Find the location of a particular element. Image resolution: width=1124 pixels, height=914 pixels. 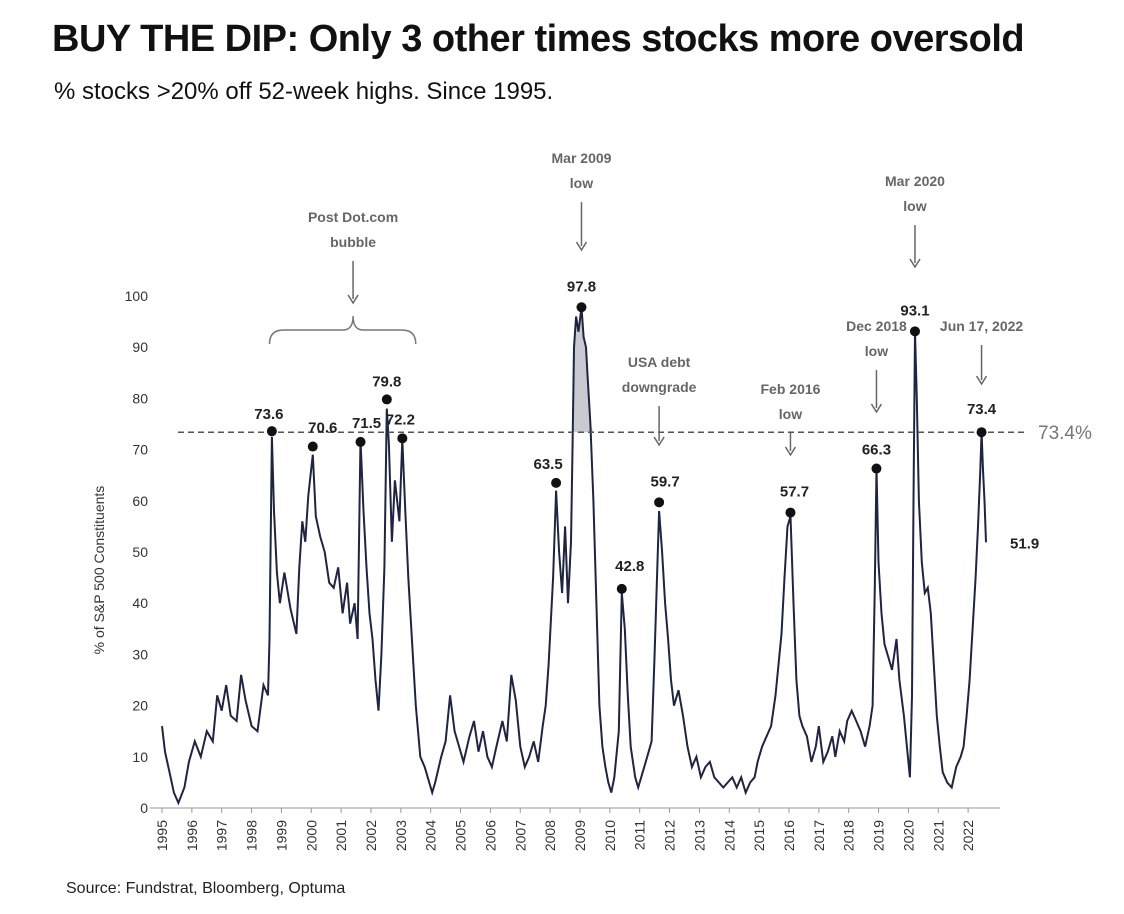

x-tick-label: 2020 is located at coordinates (908, 835).